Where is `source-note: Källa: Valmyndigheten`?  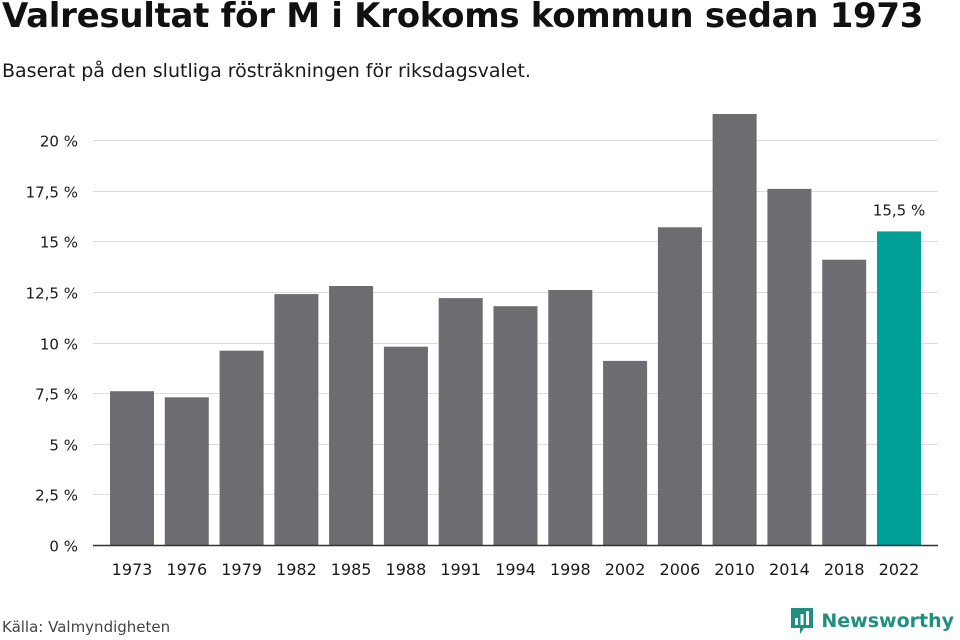 source-note: Källa: Valmyndigheten is located at coordinates (86, 627).